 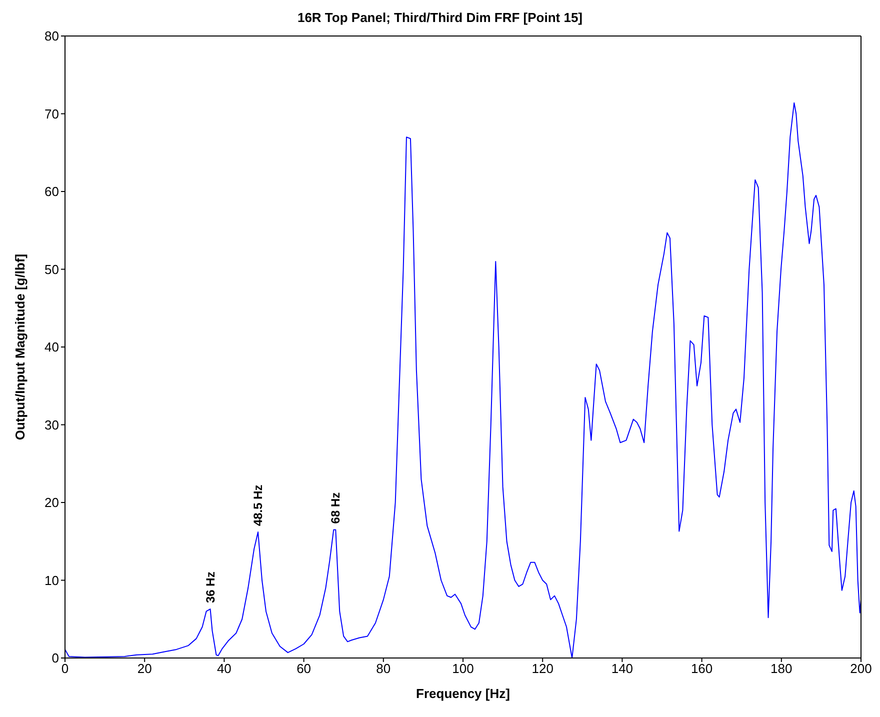 I want to click on y-tick-label: 20, so click(x=51, y=502).